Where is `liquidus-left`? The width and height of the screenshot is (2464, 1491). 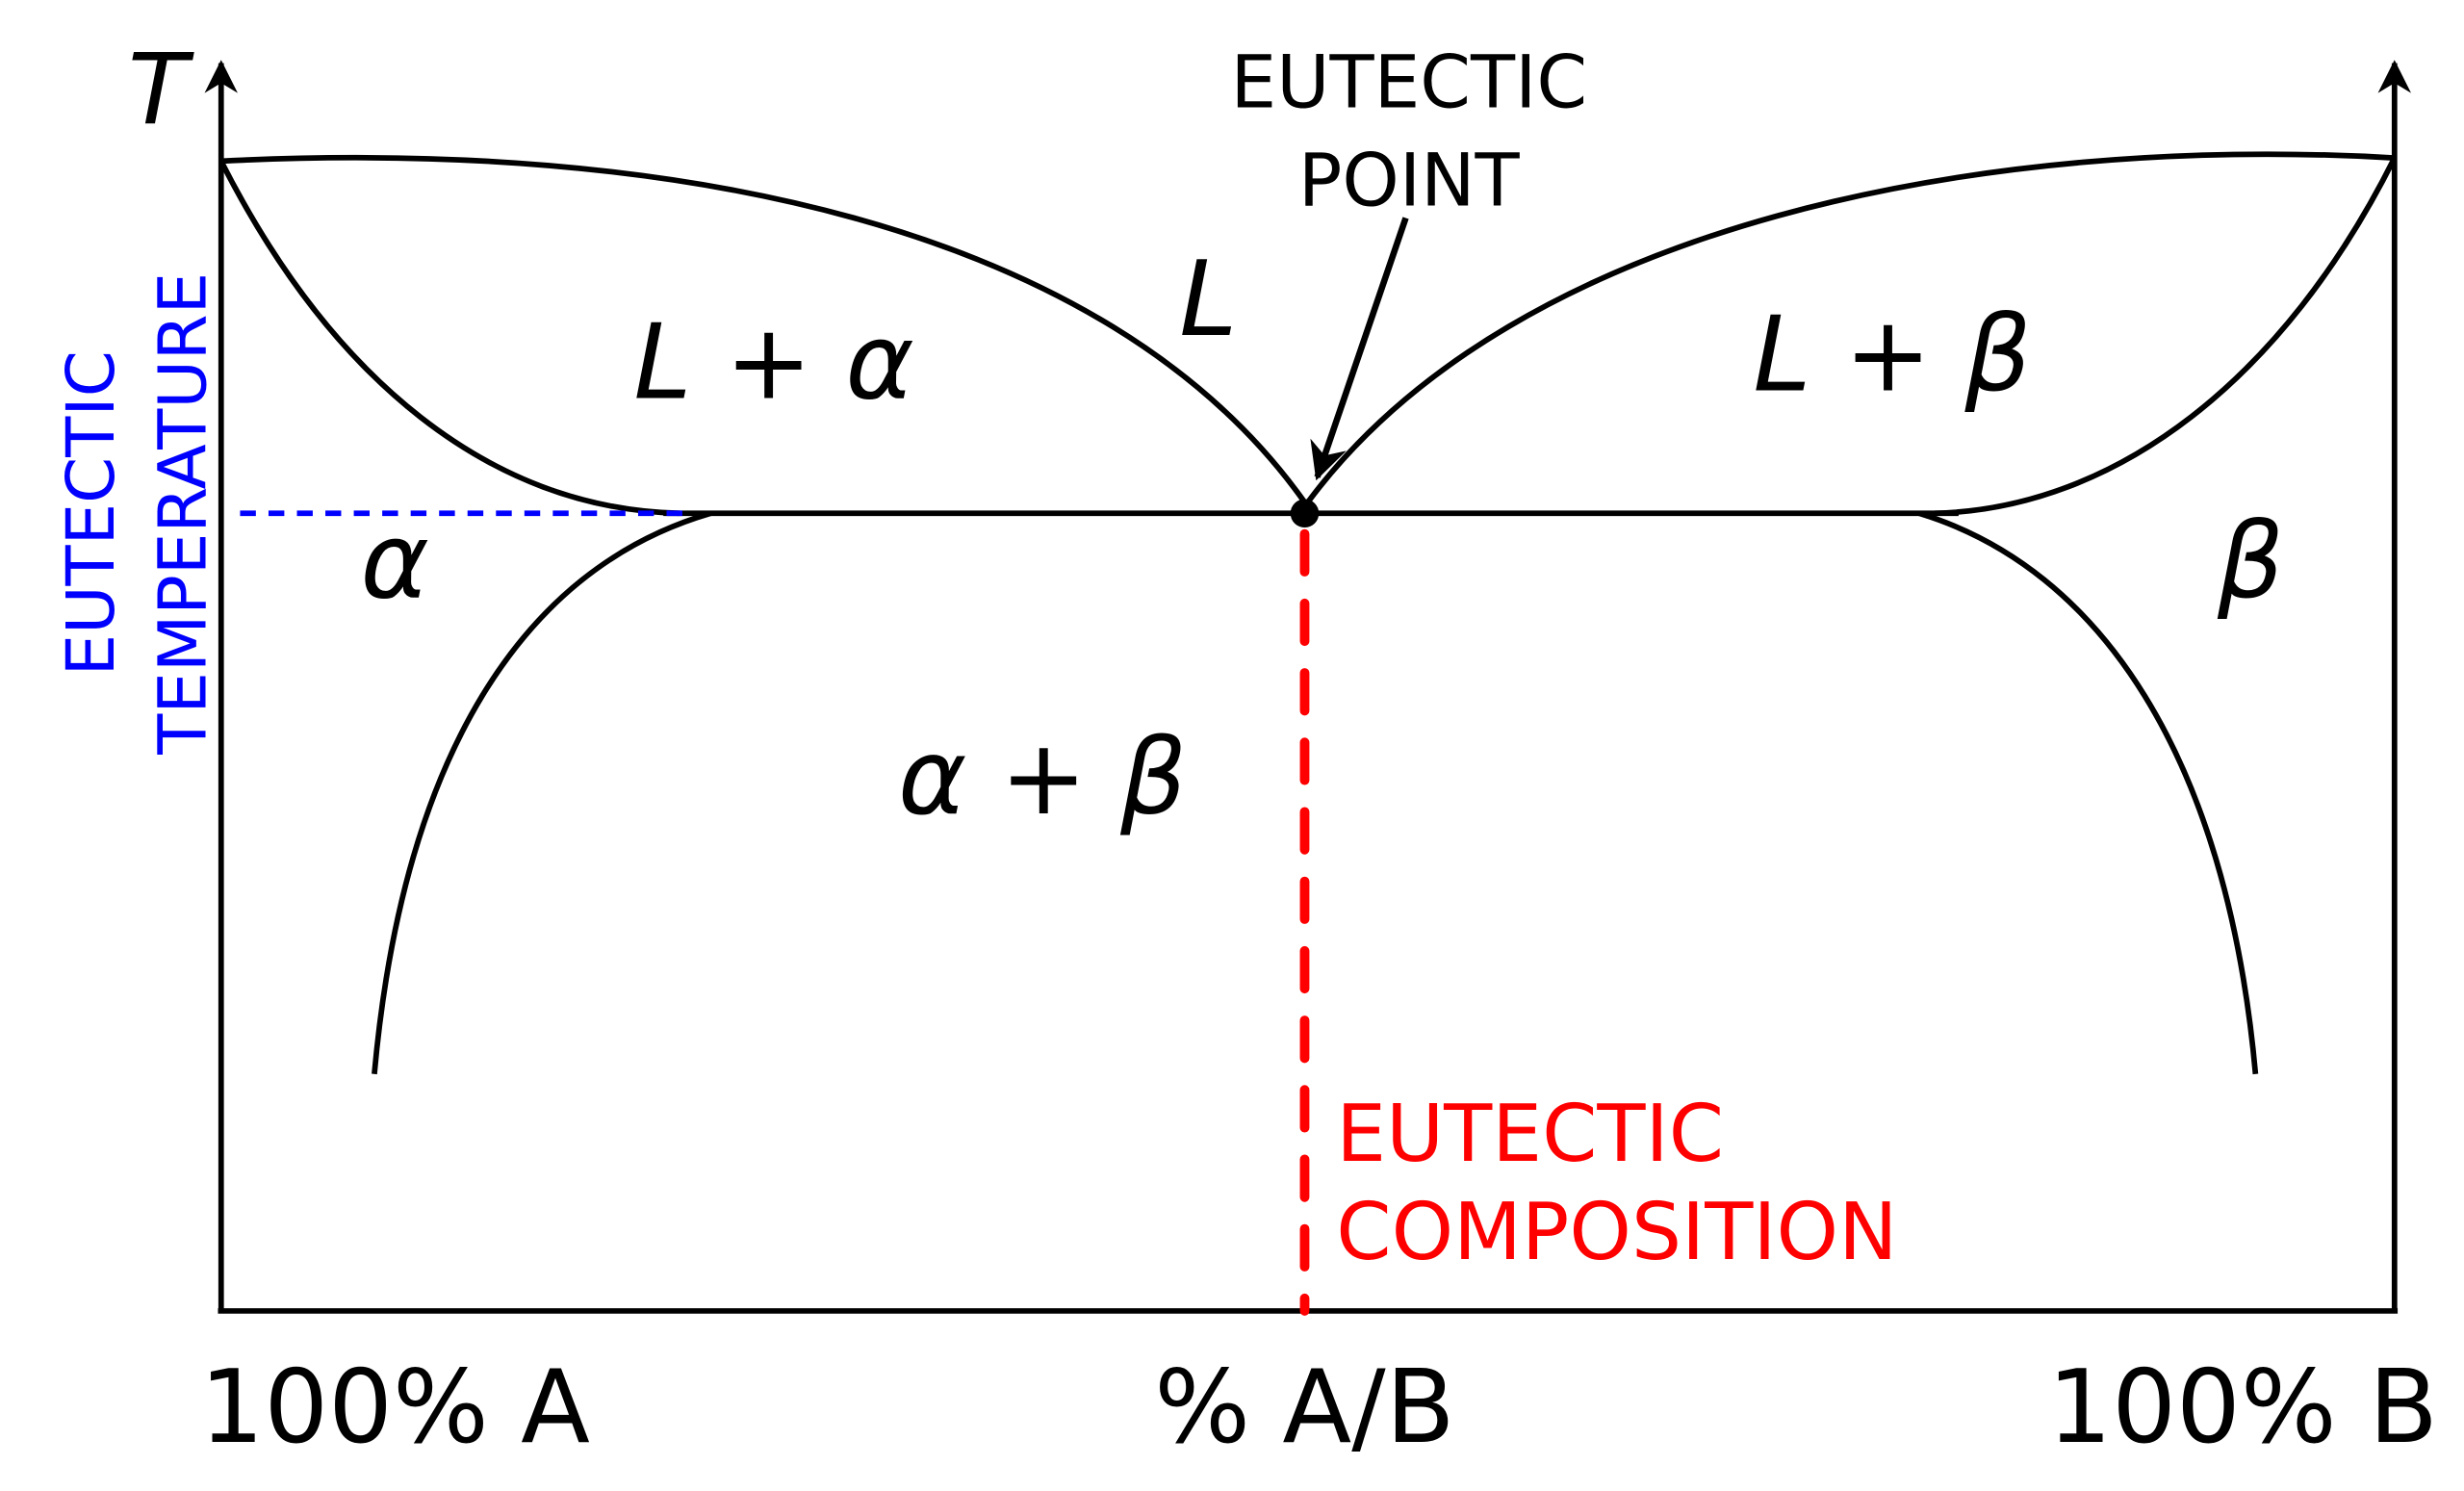 liquidus-left is located at coordinates (763, 329).